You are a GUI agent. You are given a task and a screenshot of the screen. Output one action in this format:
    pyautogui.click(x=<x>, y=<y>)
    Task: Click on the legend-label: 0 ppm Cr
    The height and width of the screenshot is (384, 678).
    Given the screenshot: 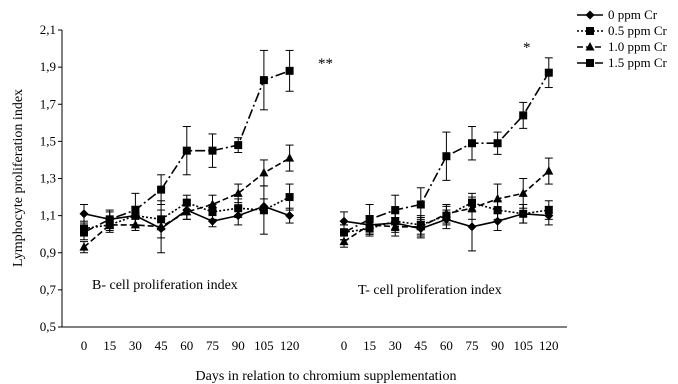 What is the action you would take?
    pyautogui.click(x=633, y=14)
    